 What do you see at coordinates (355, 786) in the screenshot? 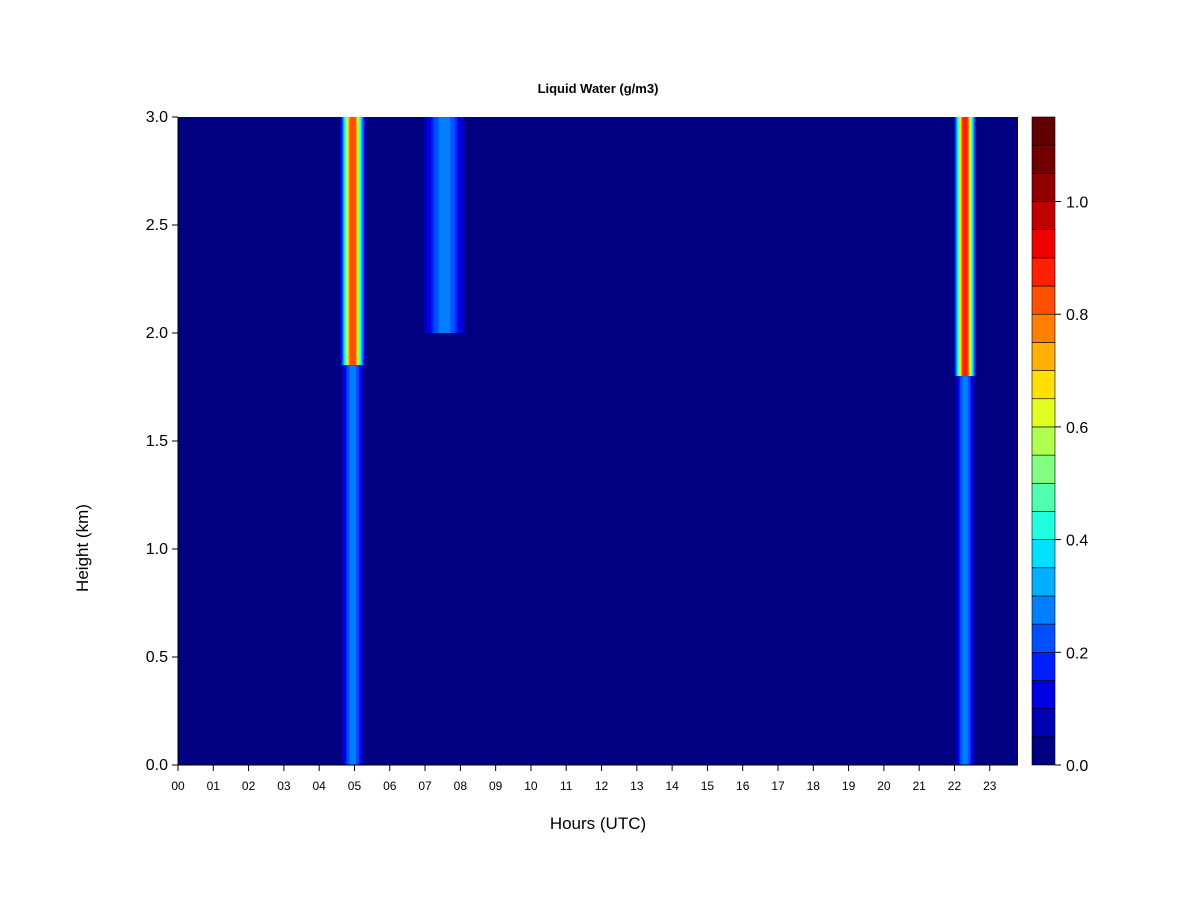
I see `x-tick-label: 05` at bounding box center [355, 786].